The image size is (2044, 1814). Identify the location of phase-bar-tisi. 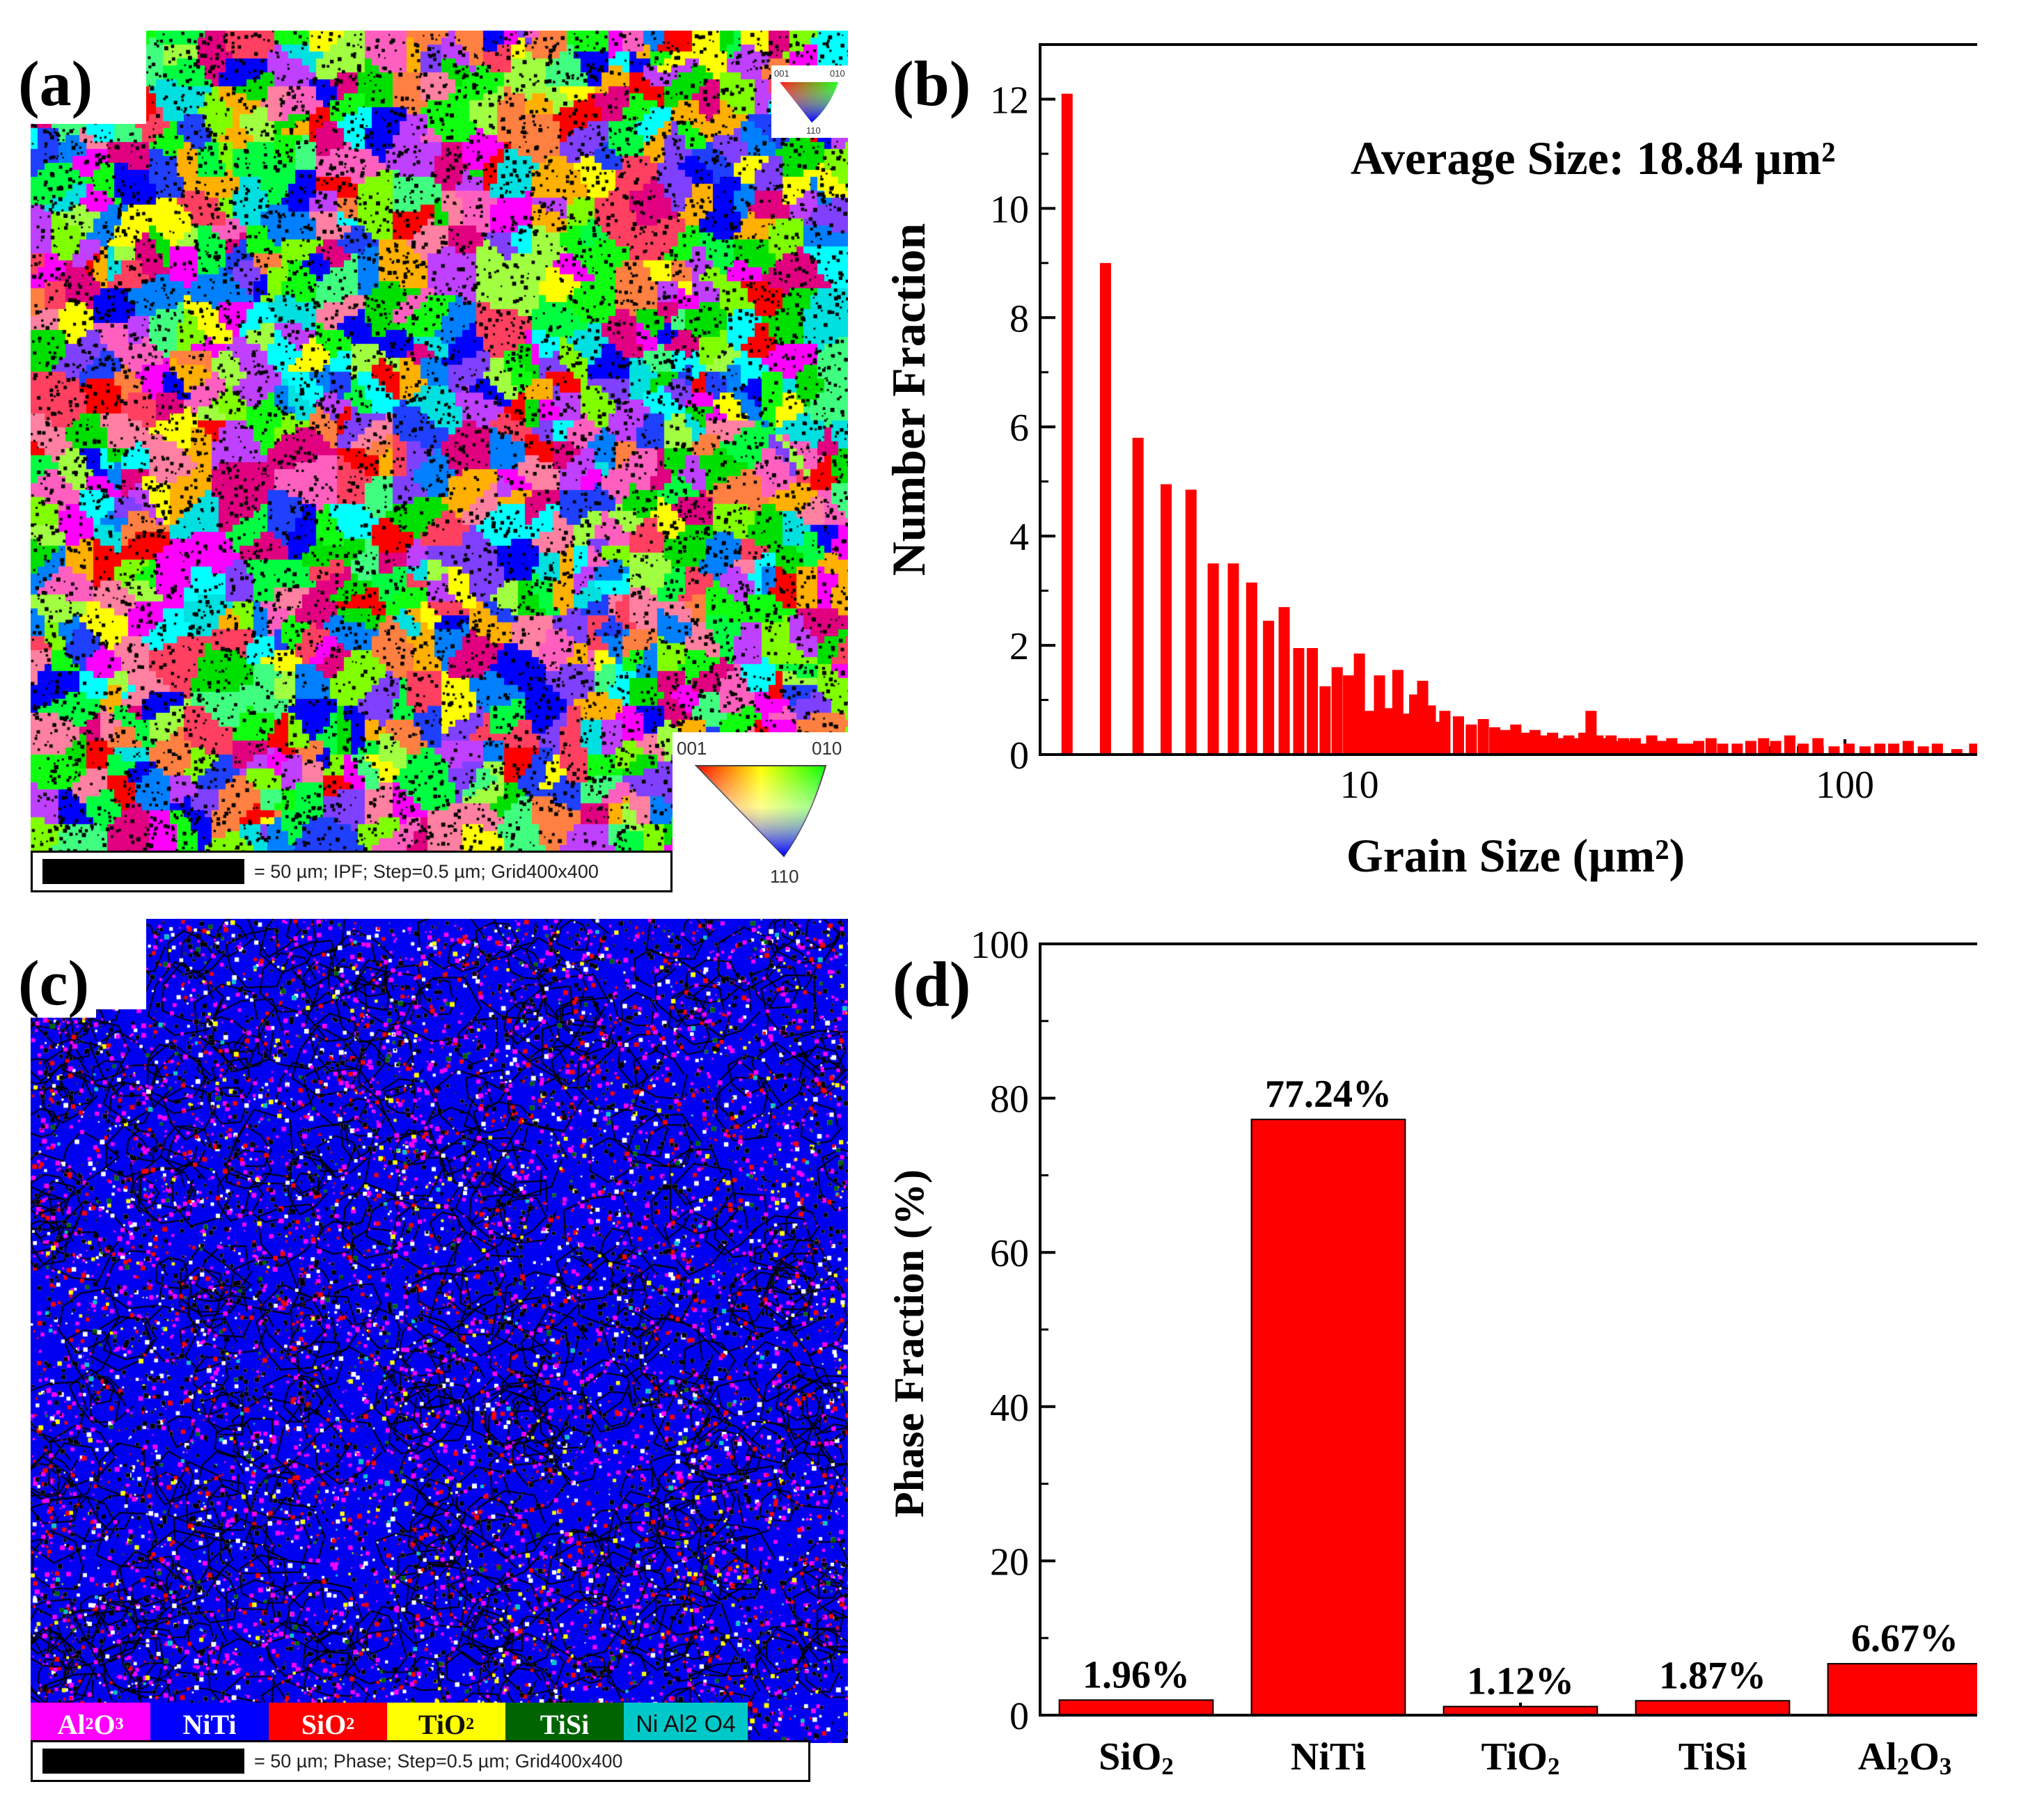
(1713, 1708).